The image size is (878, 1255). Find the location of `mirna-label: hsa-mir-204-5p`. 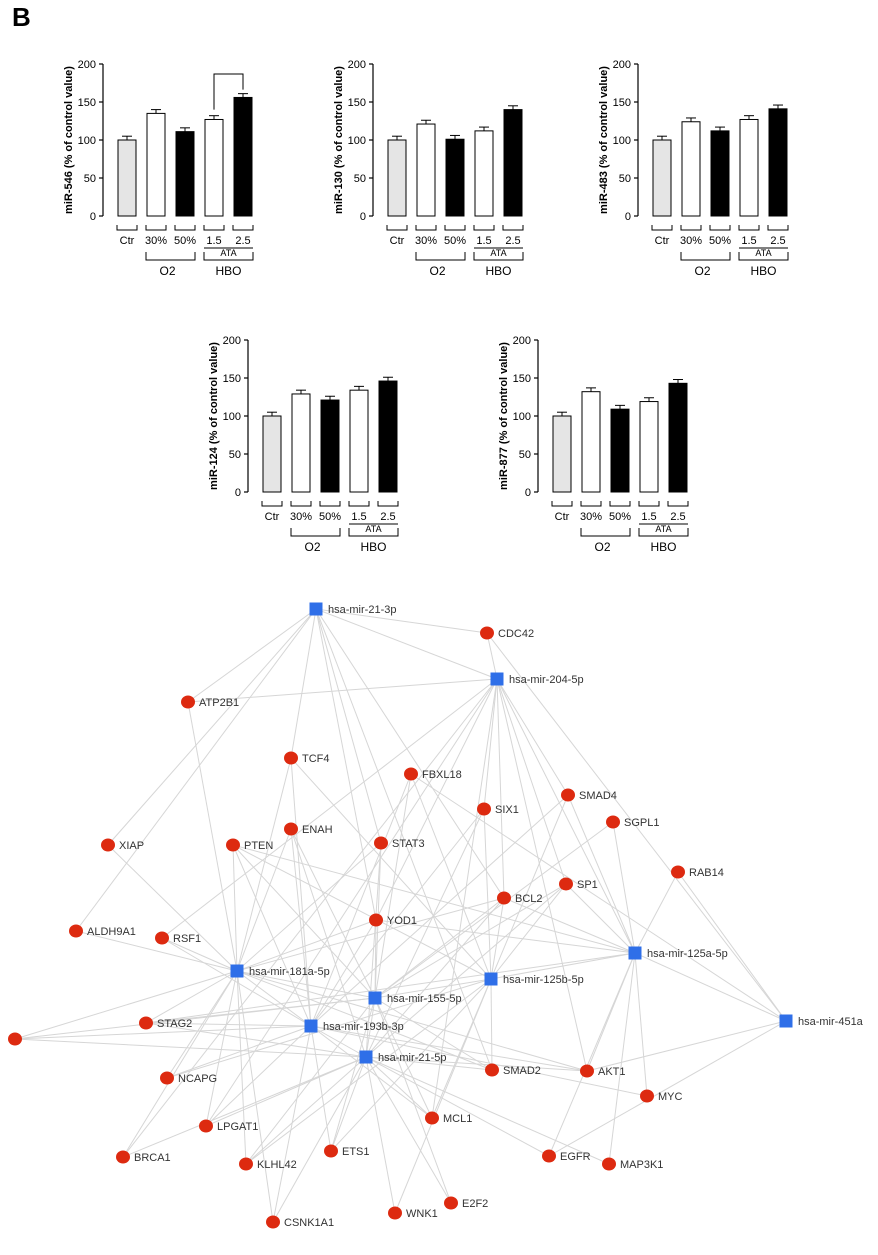

mirna-label: hsa-mir-204-5p is located at coordinates (546, 680).